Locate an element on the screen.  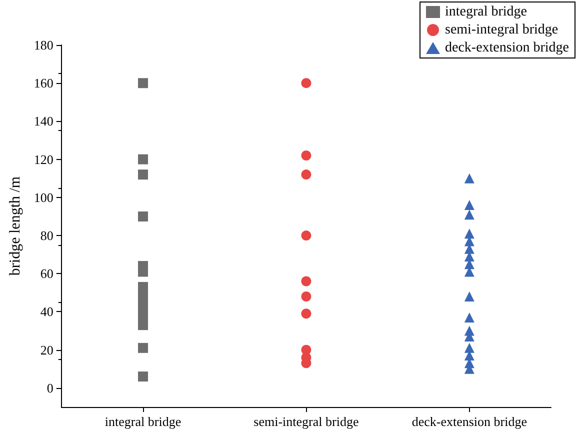
legend-label: semi-integral bridge is located at coordinates (501, 30).